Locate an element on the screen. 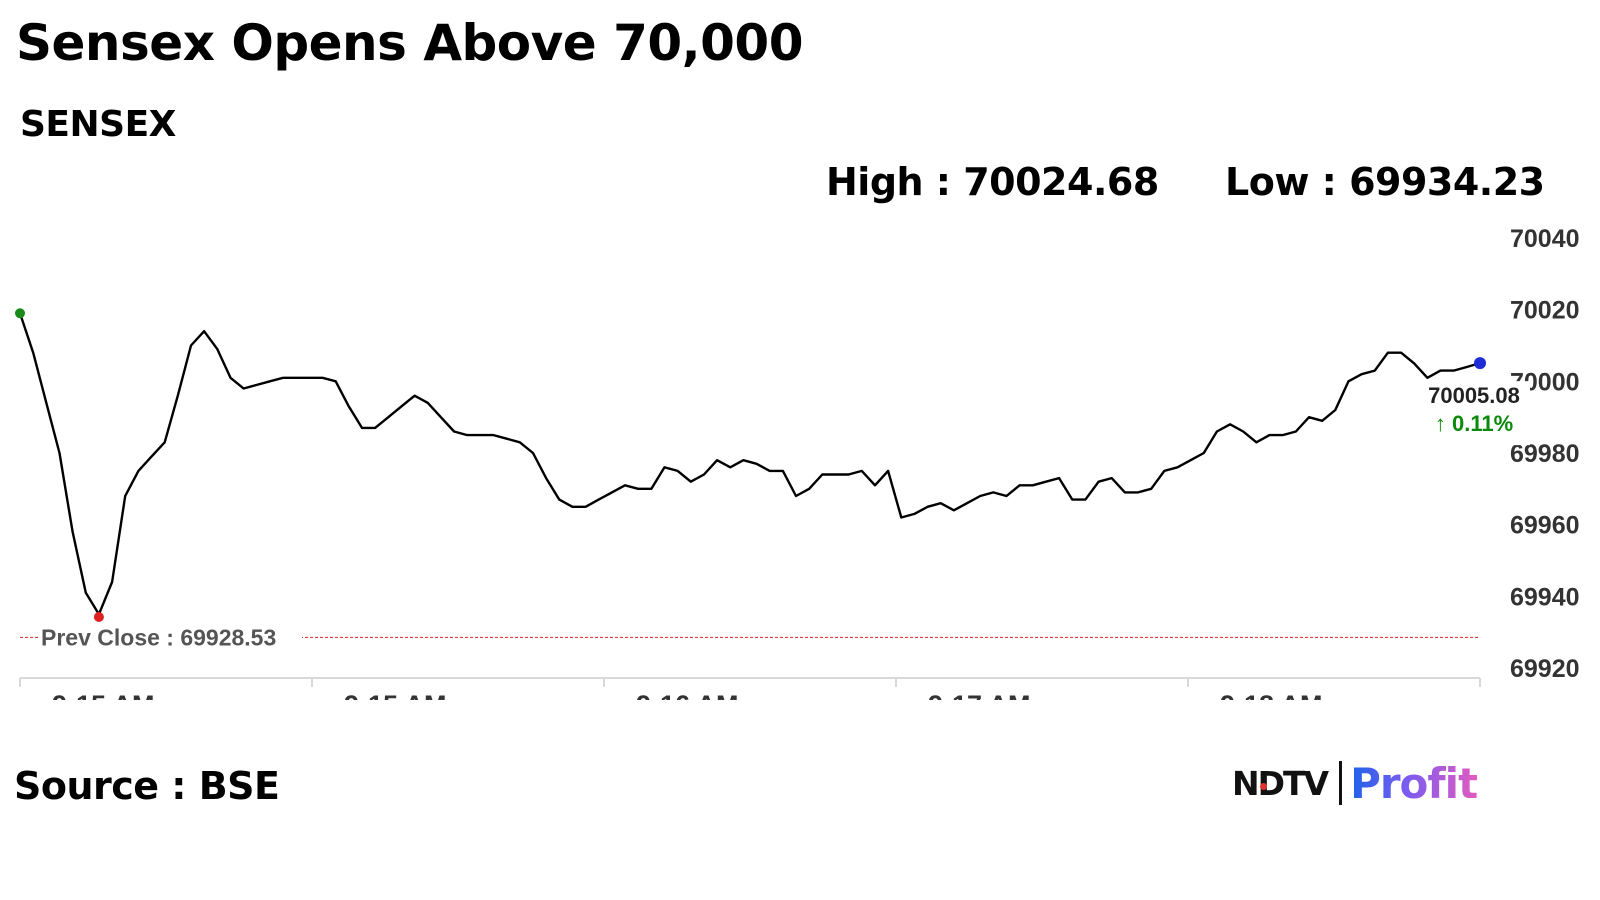  ndtv-profit-logo: NDTV Profit is located at coordinates (1355, 783).